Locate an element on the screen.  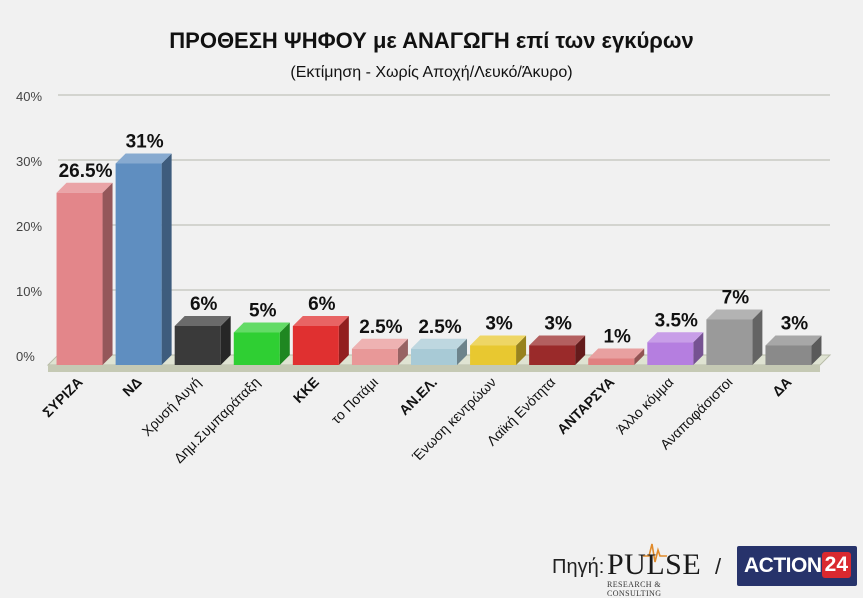
pulse-tagline: RESEARCH & CONSULTING is located at coordinates (634, 589).